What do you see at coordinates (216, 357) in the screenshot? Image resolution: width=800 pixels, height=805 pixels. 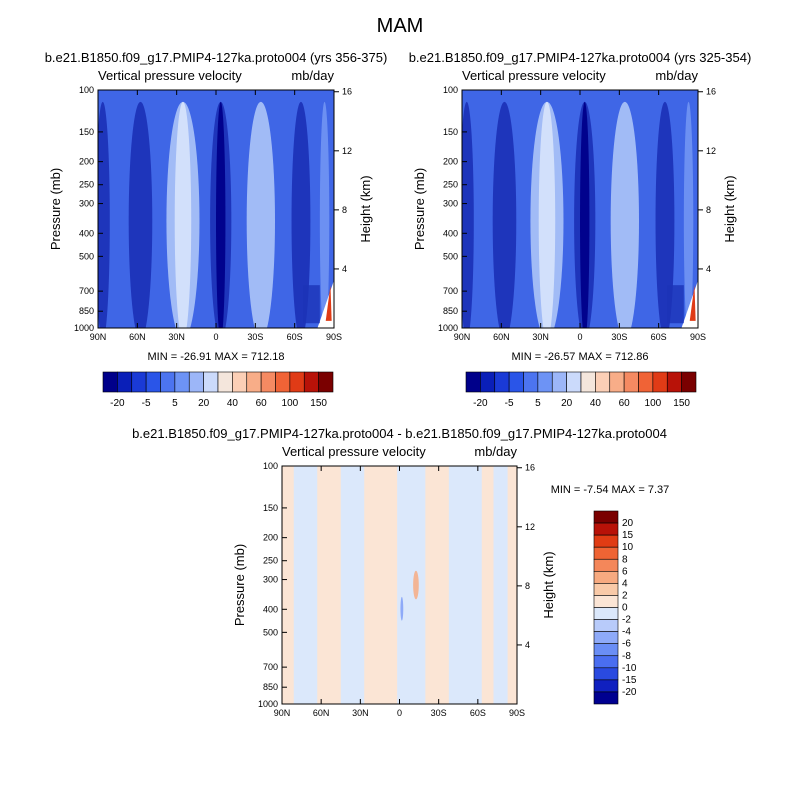 I see `min-max-label: MIN = -26.91 MAX = 712.18` at bounding box center [216, 357].